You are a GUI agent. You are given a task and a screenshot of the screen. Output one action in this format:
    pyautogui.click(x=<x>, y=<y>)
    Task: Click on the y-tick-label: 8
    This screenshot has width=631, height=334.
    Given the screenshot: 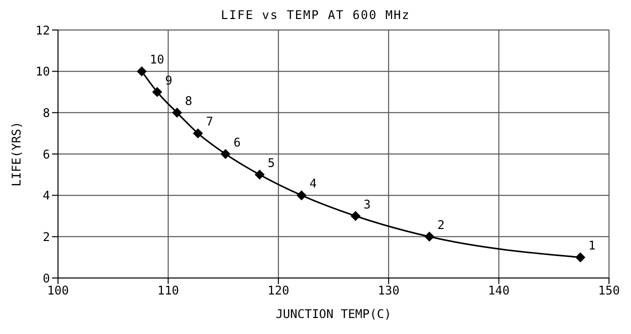 What is the action you would take?
    pyautogui.click(x=46, y=113)
    